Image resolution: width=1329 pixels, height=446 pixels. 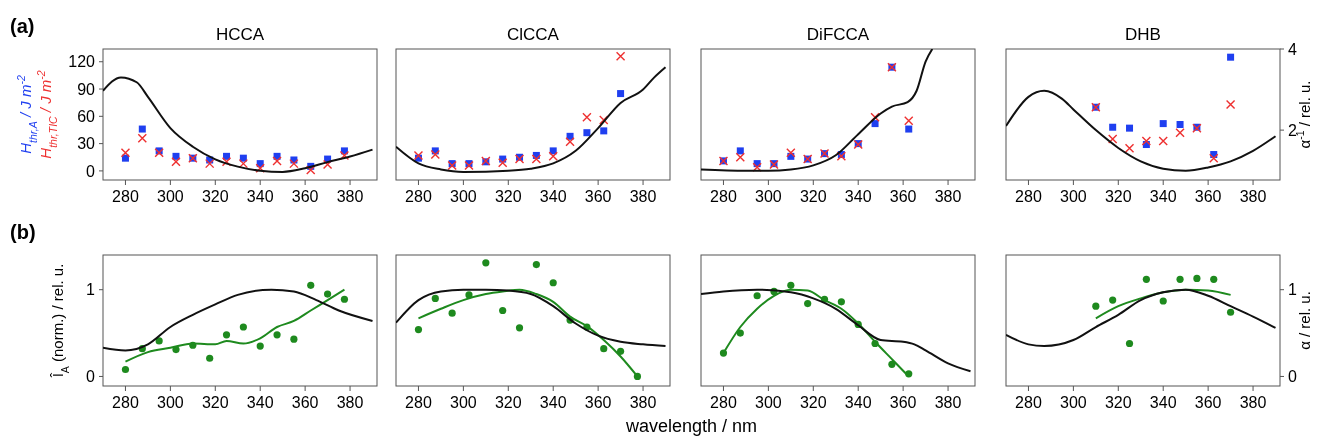 I want to click on y2-tick-label: 0, so click(x=1292, y=377).